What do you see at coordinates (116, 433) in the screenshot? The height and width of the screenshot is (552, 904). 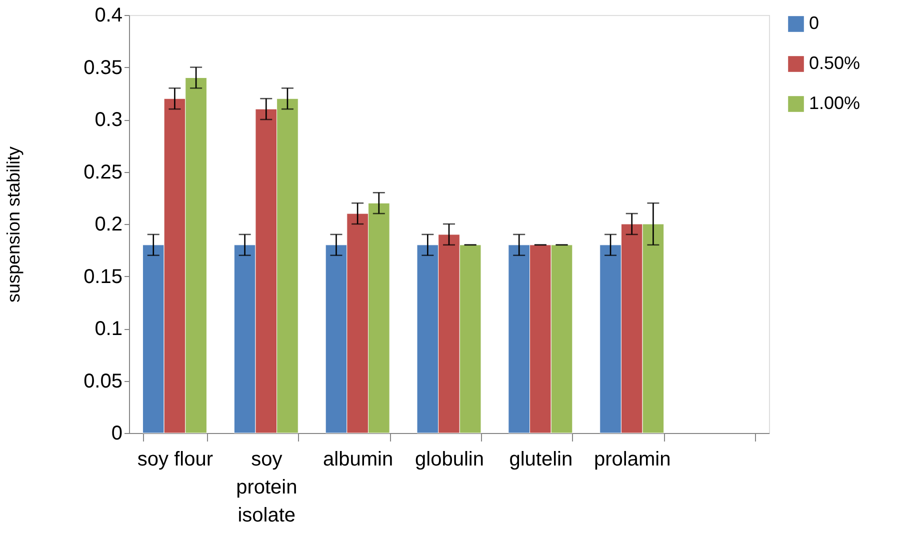 I see `y-tick-label: 0` at bounding box center [116, 433].